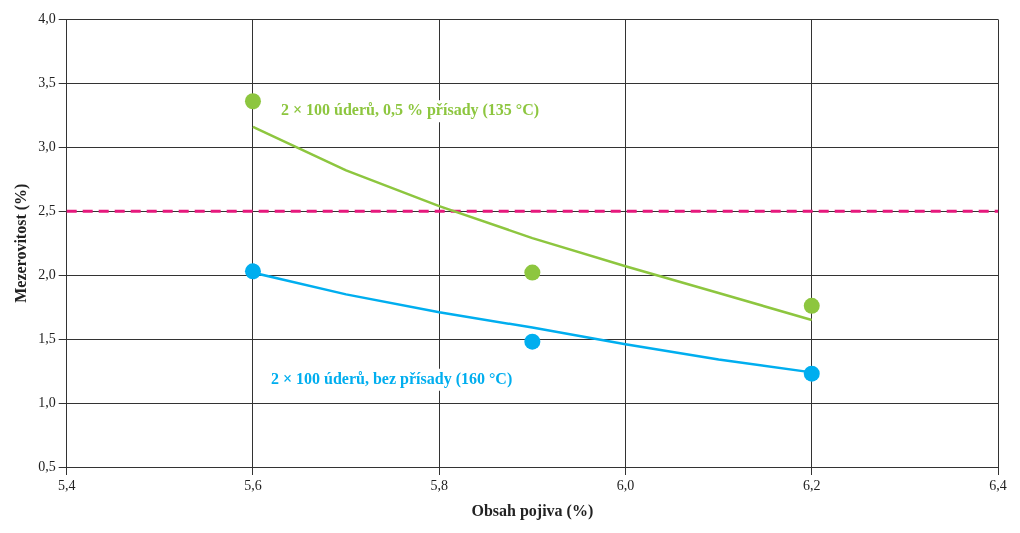 Image resolution: width=1020 pixels, height=533 pixels. What do you see at coordinates (47, 19) in the screenshot?
I see `y-tick-label: 4,0` at bounding box center [47, 19].